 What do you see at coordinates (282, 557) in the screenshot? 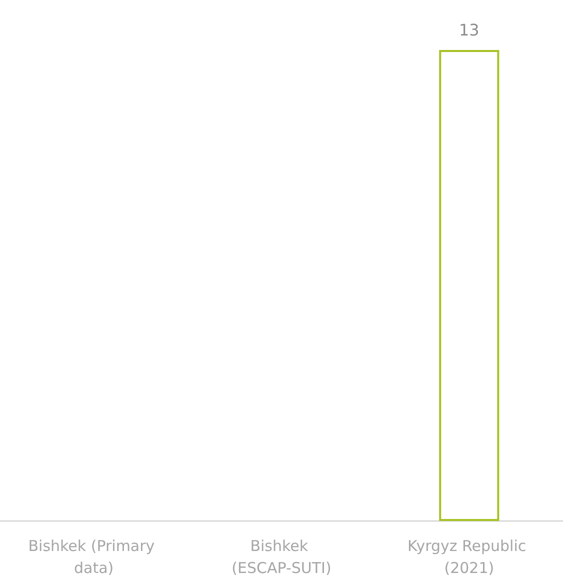
I see `x-tick-label: Bishkek (ESCAP-SUTI)` at bounding box center [282, 557].